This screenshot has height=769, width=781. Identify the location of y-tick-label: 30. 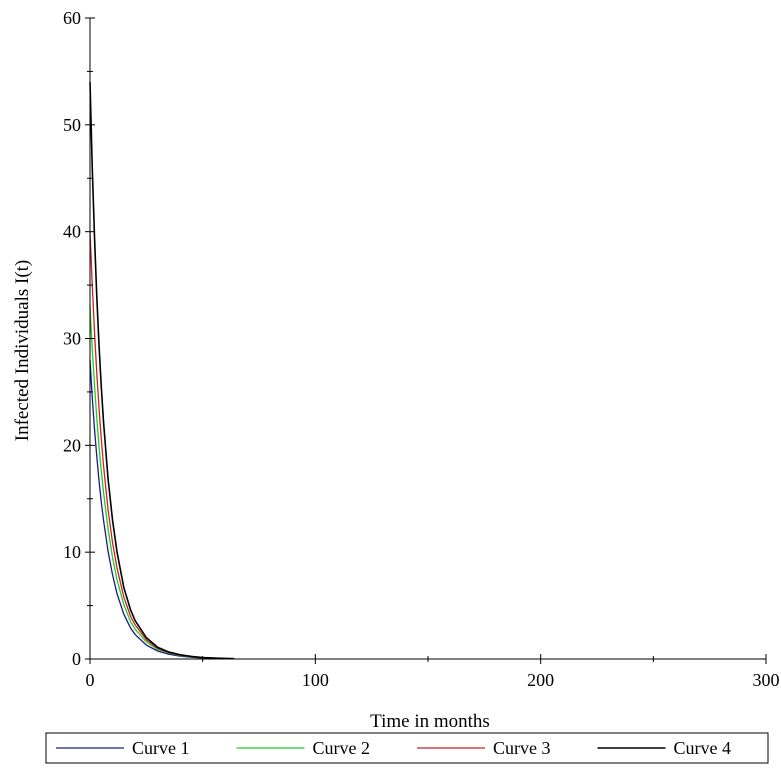
(72, 339).